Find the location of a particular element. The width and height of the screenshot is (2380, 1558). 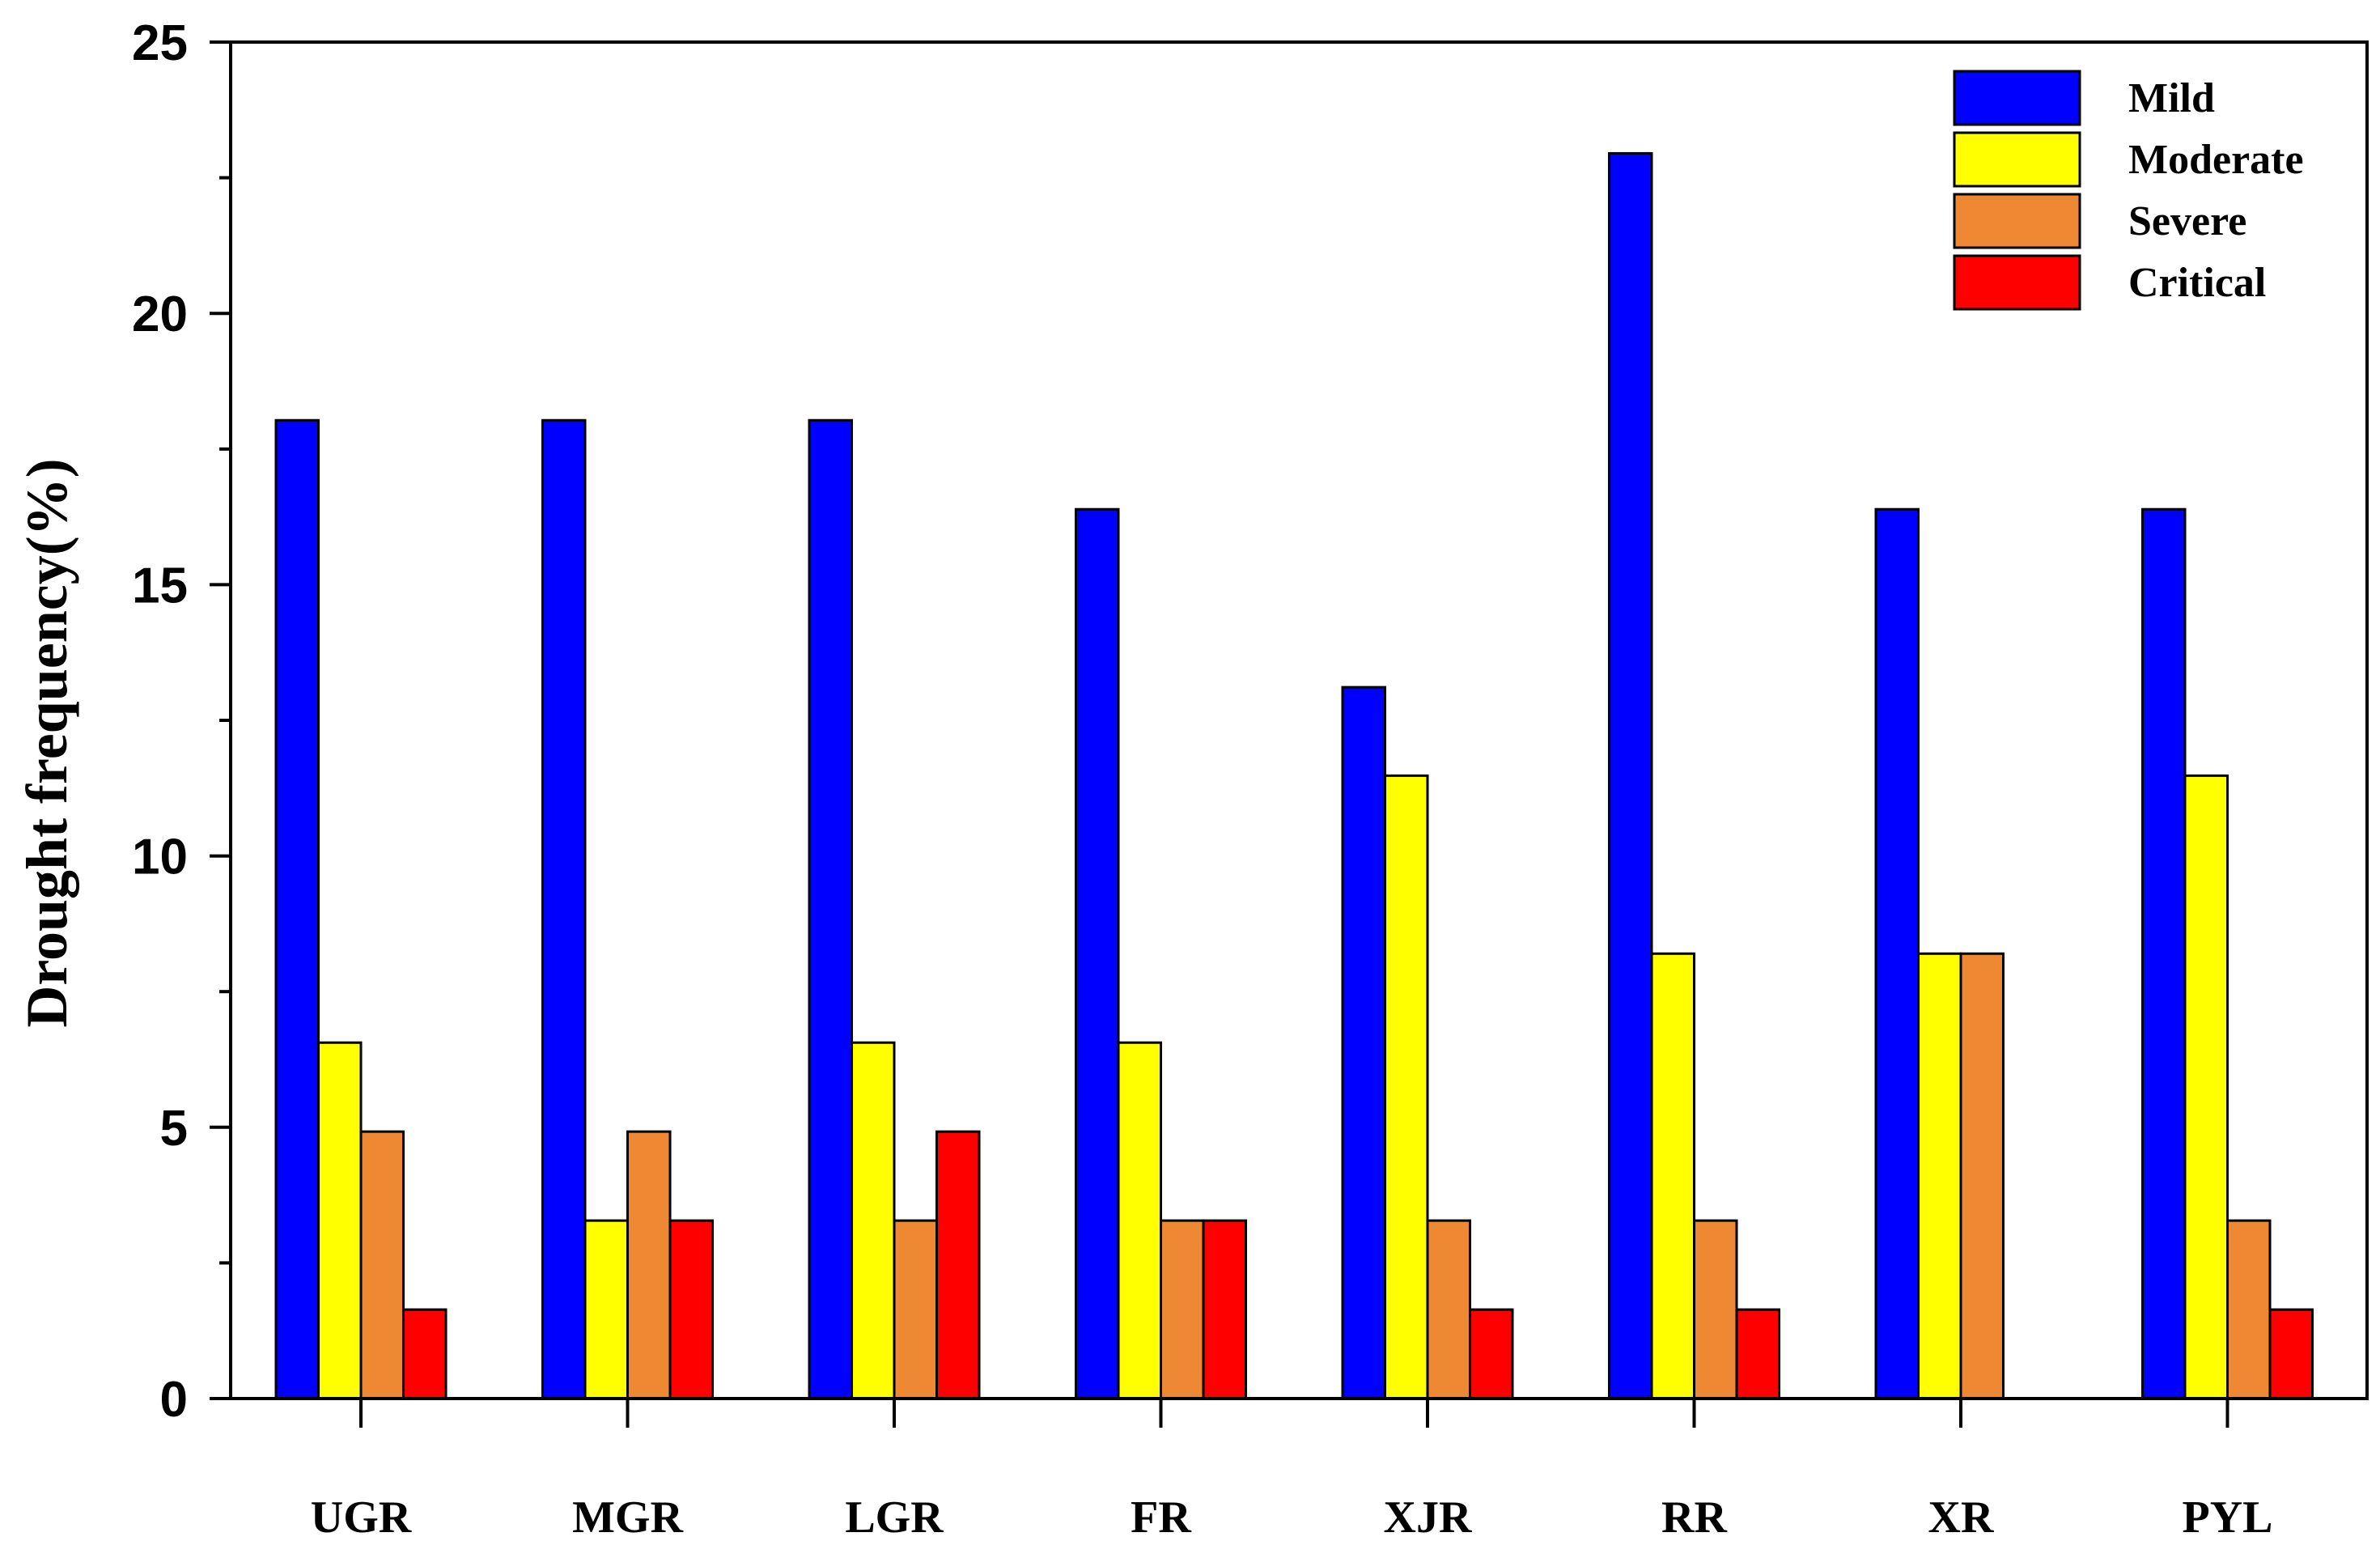

y-axis-title: Drought frequency(%) is located at coordinates (47, 742).